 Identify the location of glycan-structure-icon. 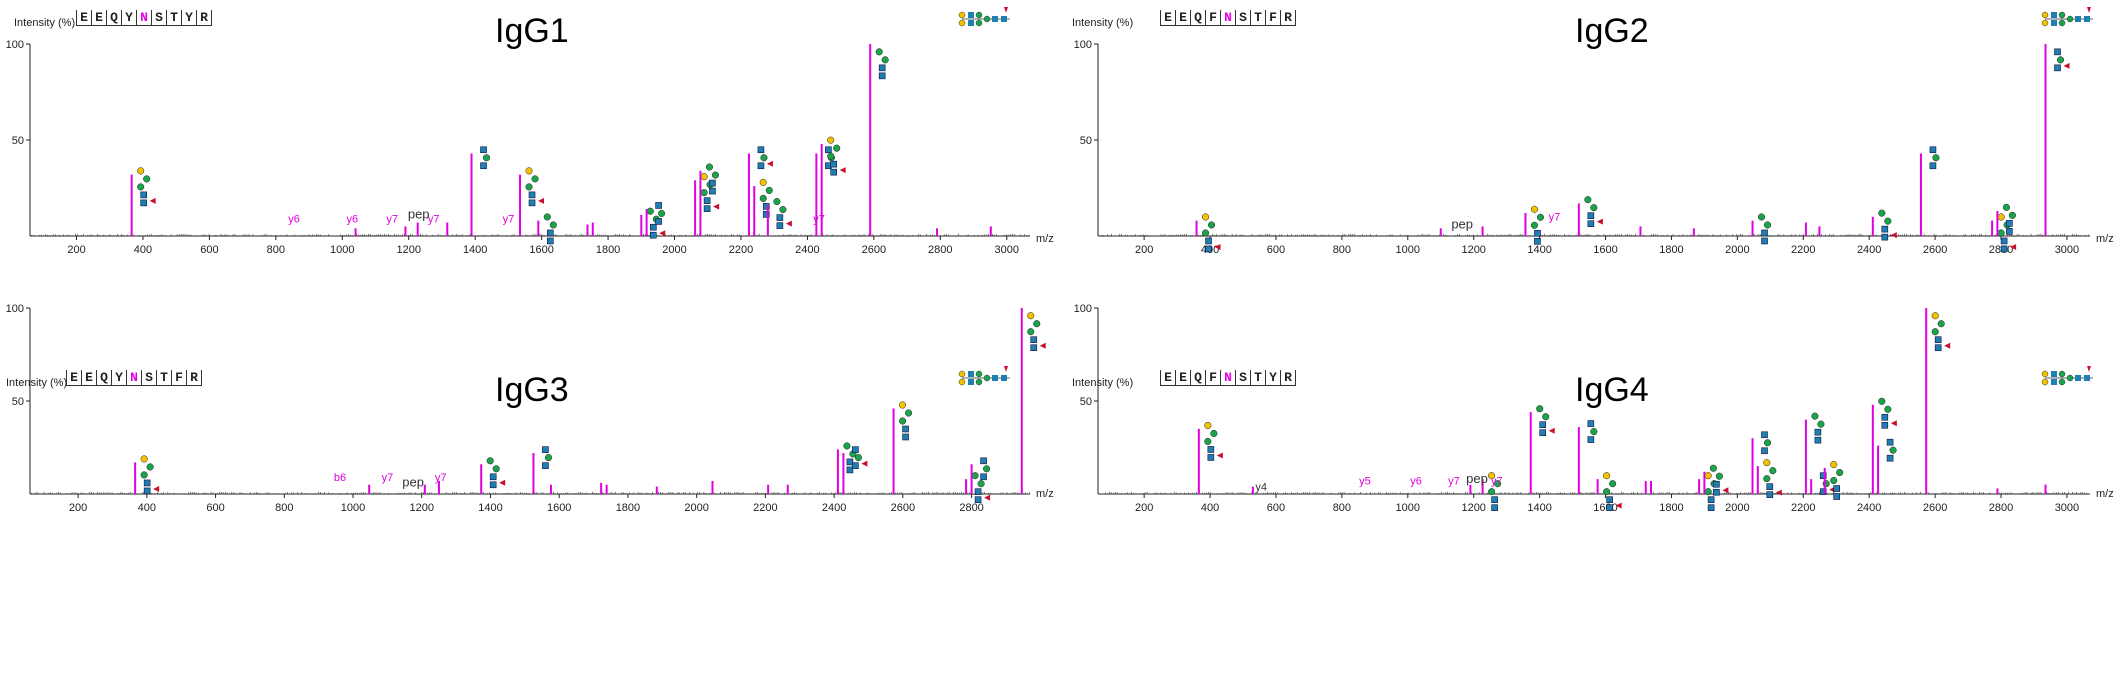
(2067, 376).